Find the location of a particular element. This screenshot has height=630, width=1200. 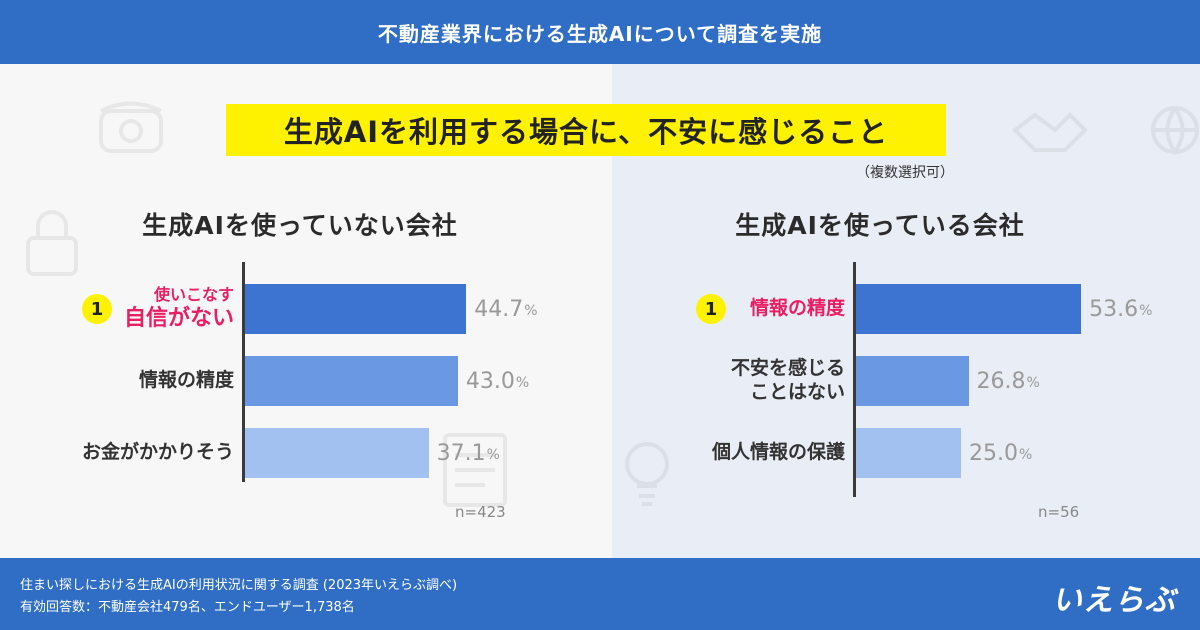

right-value-number-2: 26.8 is located at coordinates (1001, 381).